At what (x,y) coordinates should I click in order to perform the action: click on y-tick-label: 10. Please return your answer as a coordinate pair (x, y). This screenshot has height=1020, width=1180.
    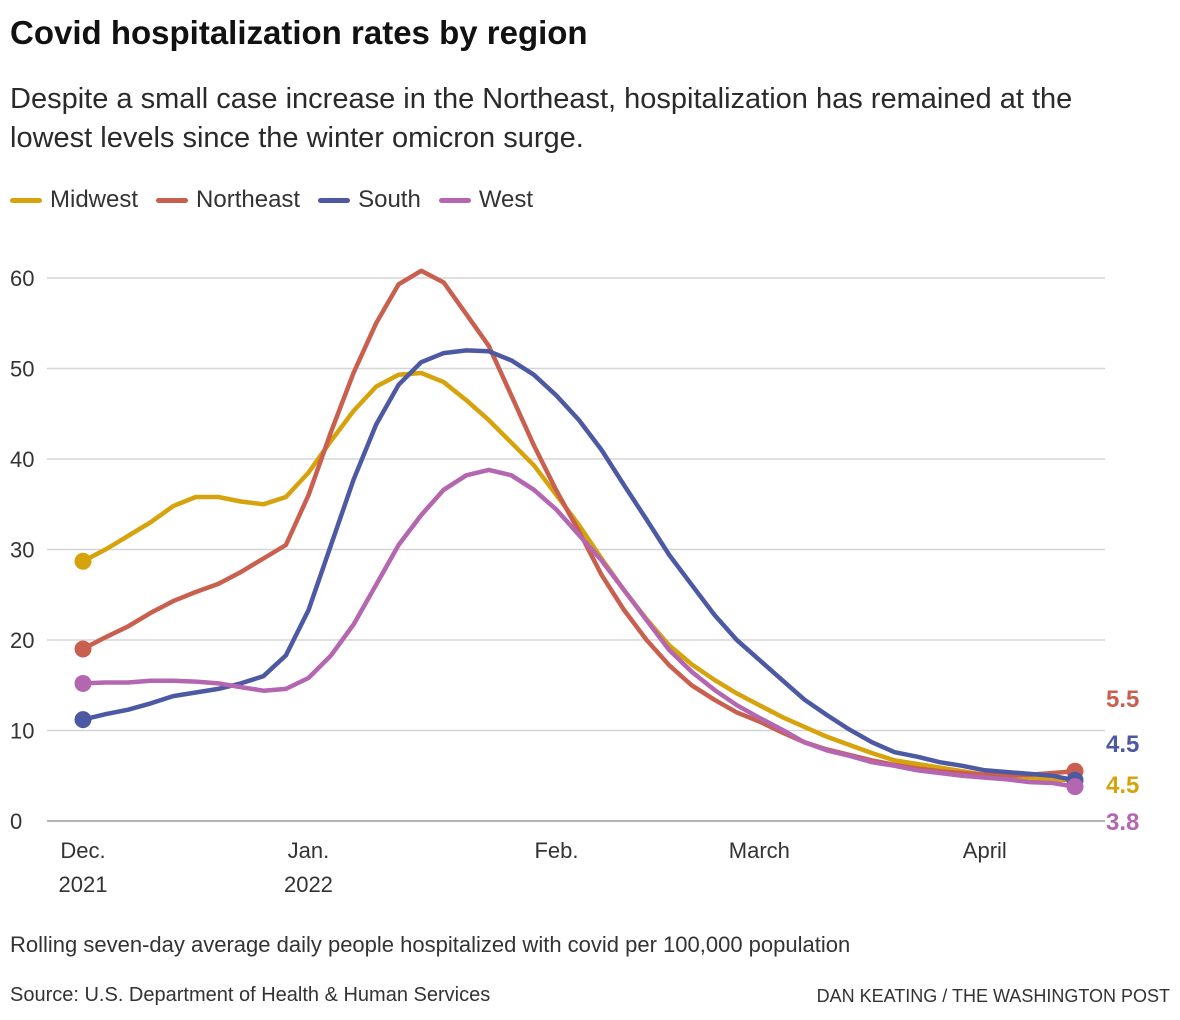
    Looking at the image, I should click on (22, 731).